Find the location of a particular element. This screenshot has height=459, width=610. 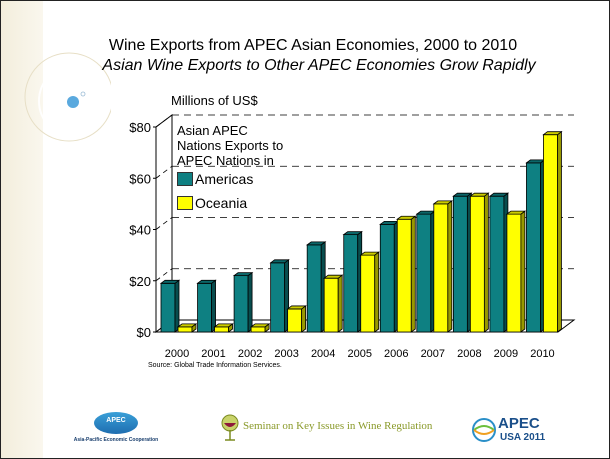

legend-swatch-oceania is located at coordinates (185, 203).